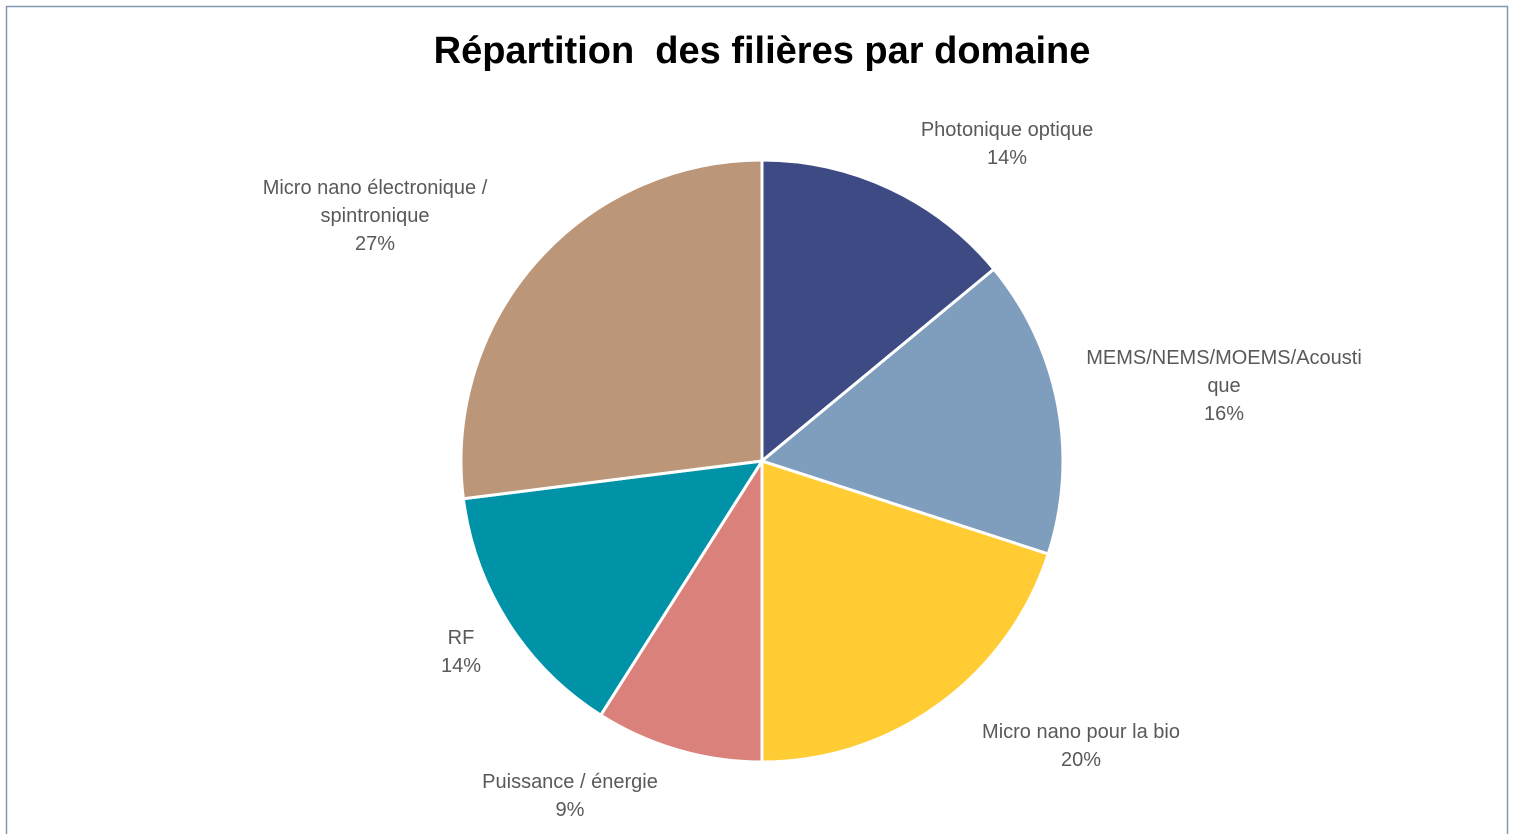  Describe the element at coordinates (375, 202) in the screenshot. I see `category-label: Micro nano électronique / spintronique` at that location.